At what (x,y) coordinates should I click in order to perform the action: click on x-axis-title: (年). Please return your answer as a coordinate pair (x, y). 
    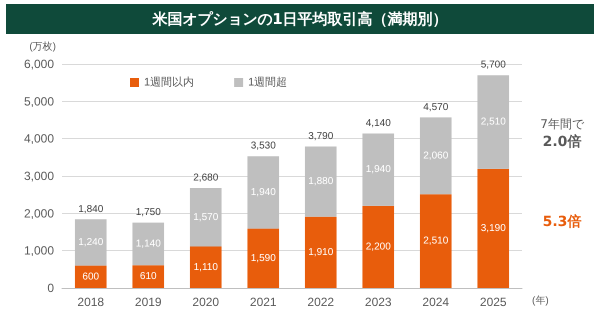
    Looking at the image, I should click on (540, 300).